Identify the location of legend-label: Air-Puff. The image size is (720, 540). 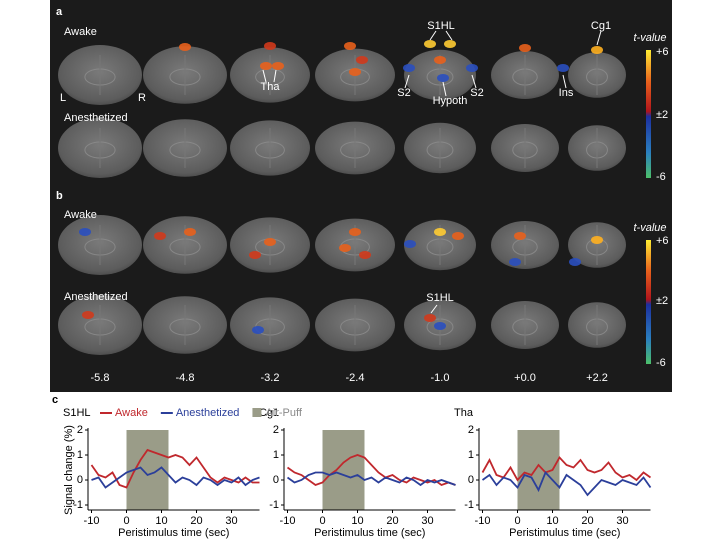
(283, 413).